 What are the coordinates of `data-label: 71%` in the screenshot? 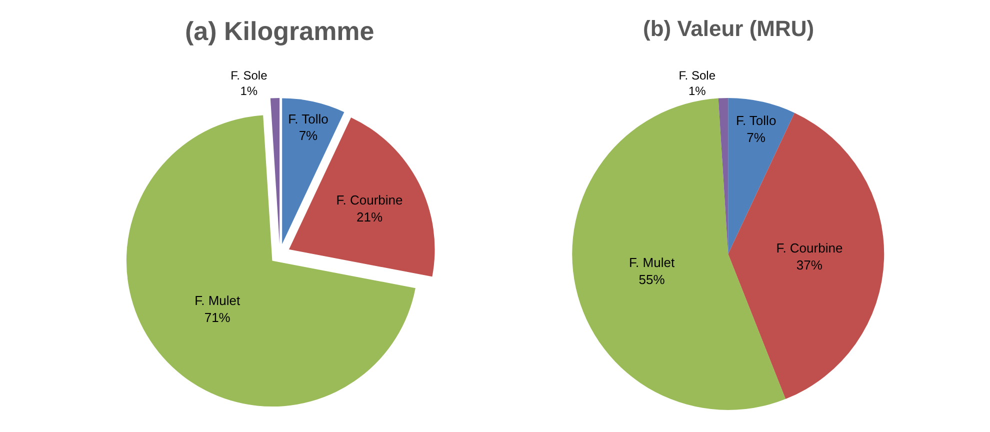 It's located at (217, 317).